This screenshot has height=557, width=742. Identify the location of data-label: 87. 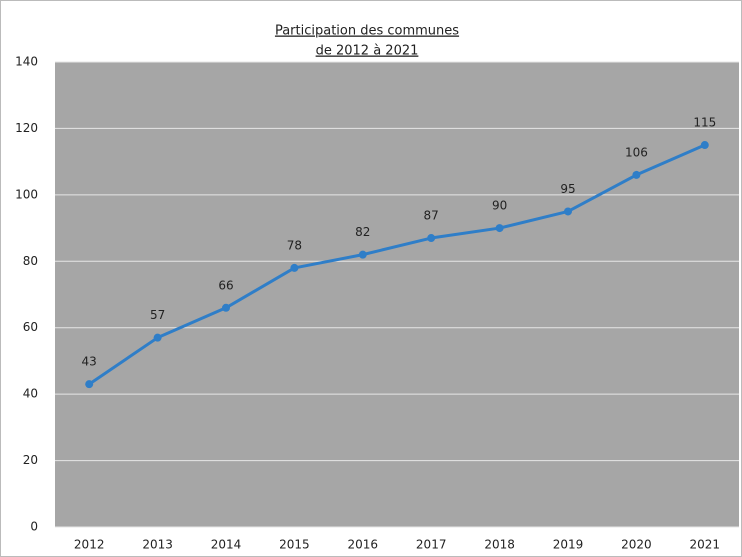
(431, 216).